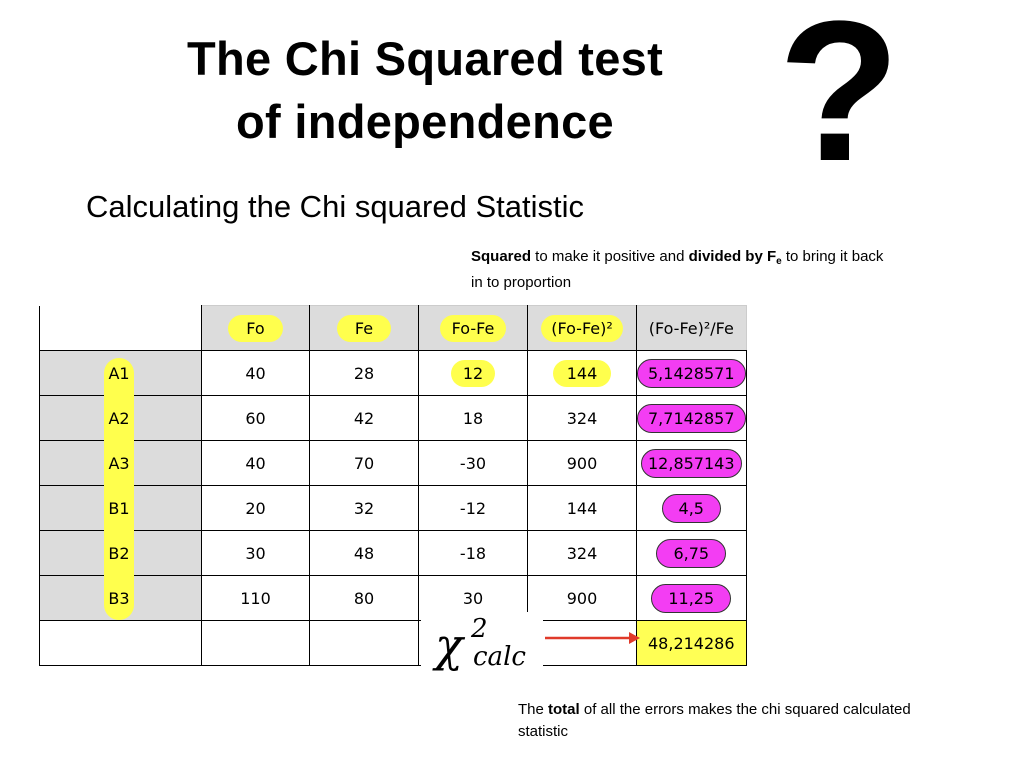 Image resolution: width=1024 pixels, height=768 pixels. I want to click on cell-ratio-value: 11,25, so click(691, 598).